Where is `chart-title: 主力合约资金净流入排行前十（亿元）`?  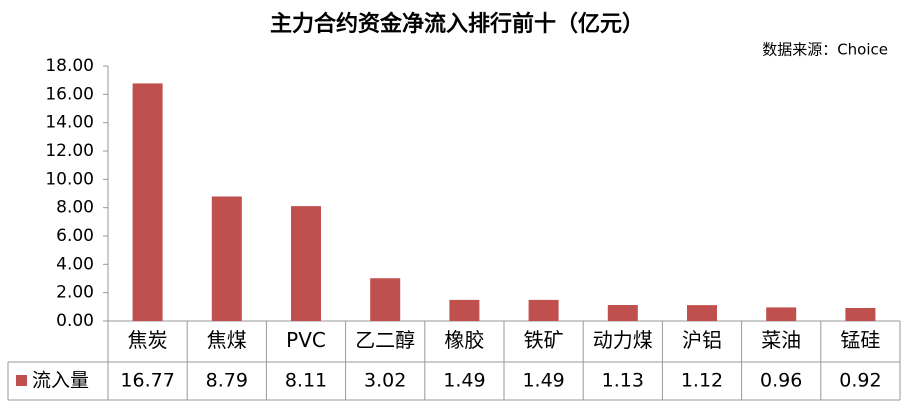
chart-title: 主力合约资金净流入排行前十（亿元） is located at coordinates (457, 24).